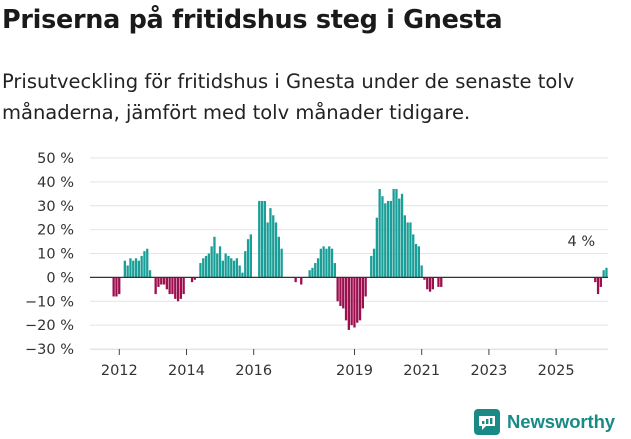  What do you see at coordinates (354, 371) in the screenshot?
I see `x-tick-label: 2019` at bounding box center [354, 371].